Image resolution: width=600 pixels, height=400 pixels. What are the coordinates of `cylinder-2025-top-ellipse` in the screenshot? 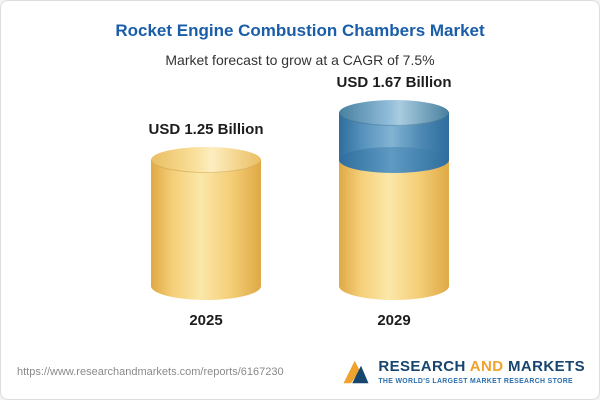 It's located at (206, 160).